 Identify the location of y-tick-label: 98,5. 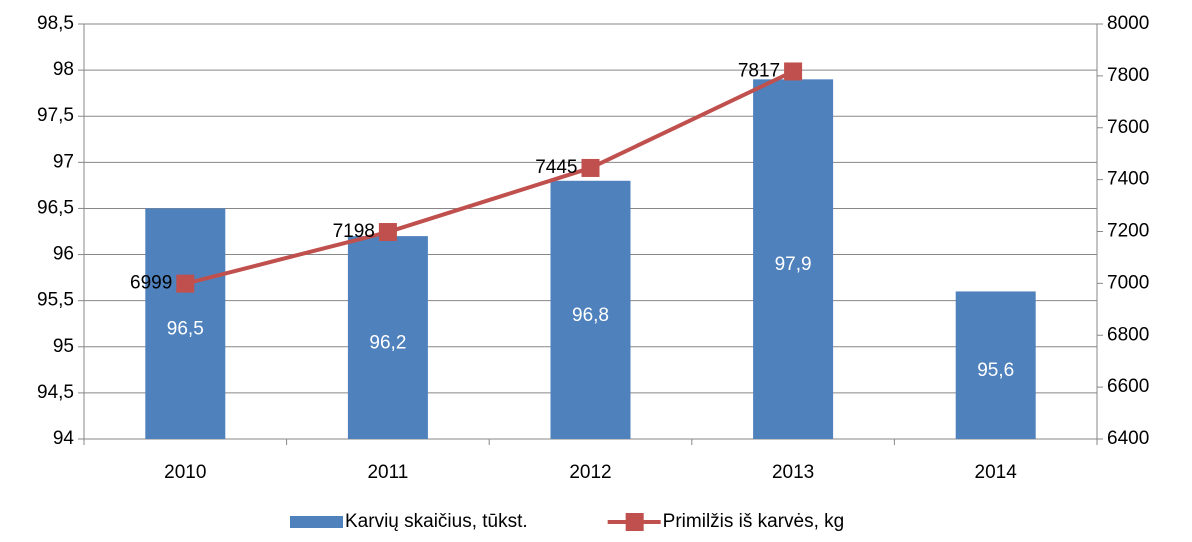
(55, 23).